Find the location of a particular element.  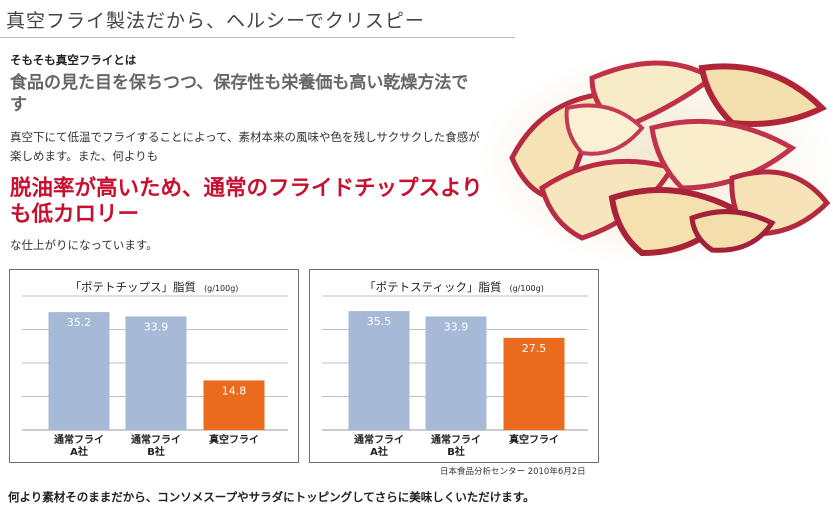

title-divider is located at coordinates (257, 37).